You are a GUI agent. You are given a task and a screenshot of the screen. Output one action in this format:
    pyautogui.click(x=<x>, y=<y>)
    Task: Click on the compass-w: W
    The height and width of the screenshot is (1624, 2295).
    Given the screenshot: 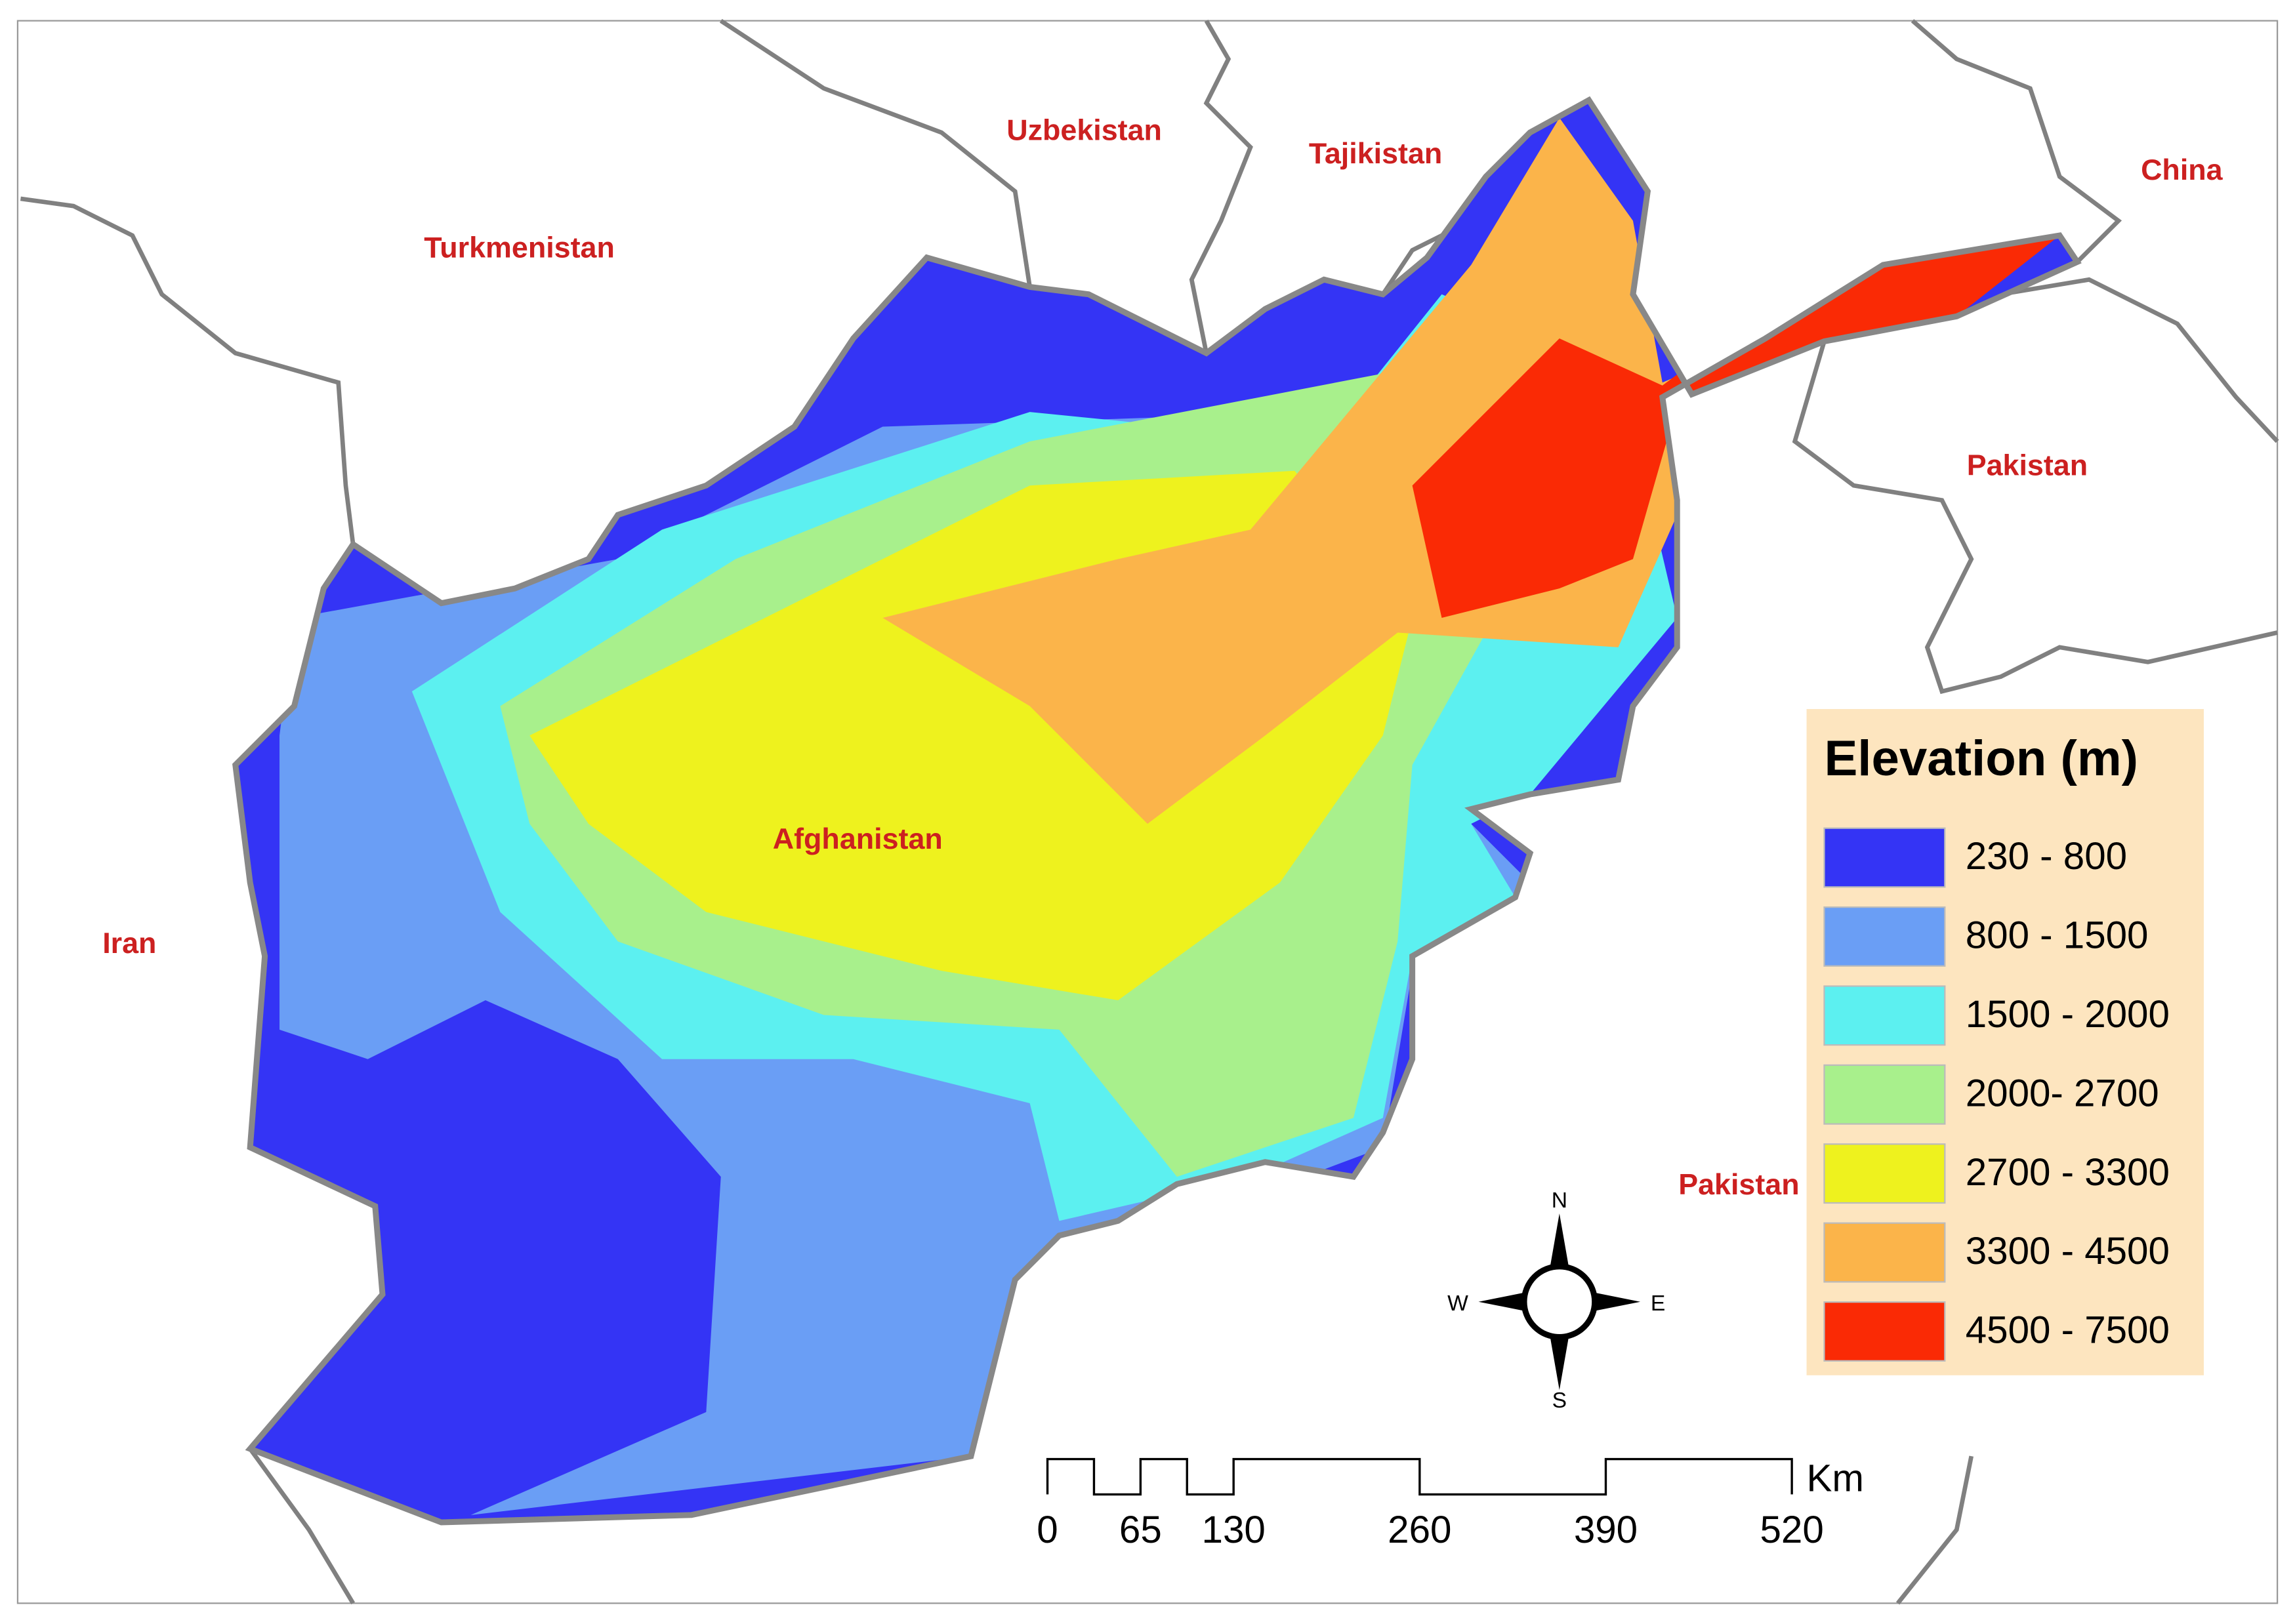 What is the action you would take?
    pyautogui.click(x=1457, y=1304)
    